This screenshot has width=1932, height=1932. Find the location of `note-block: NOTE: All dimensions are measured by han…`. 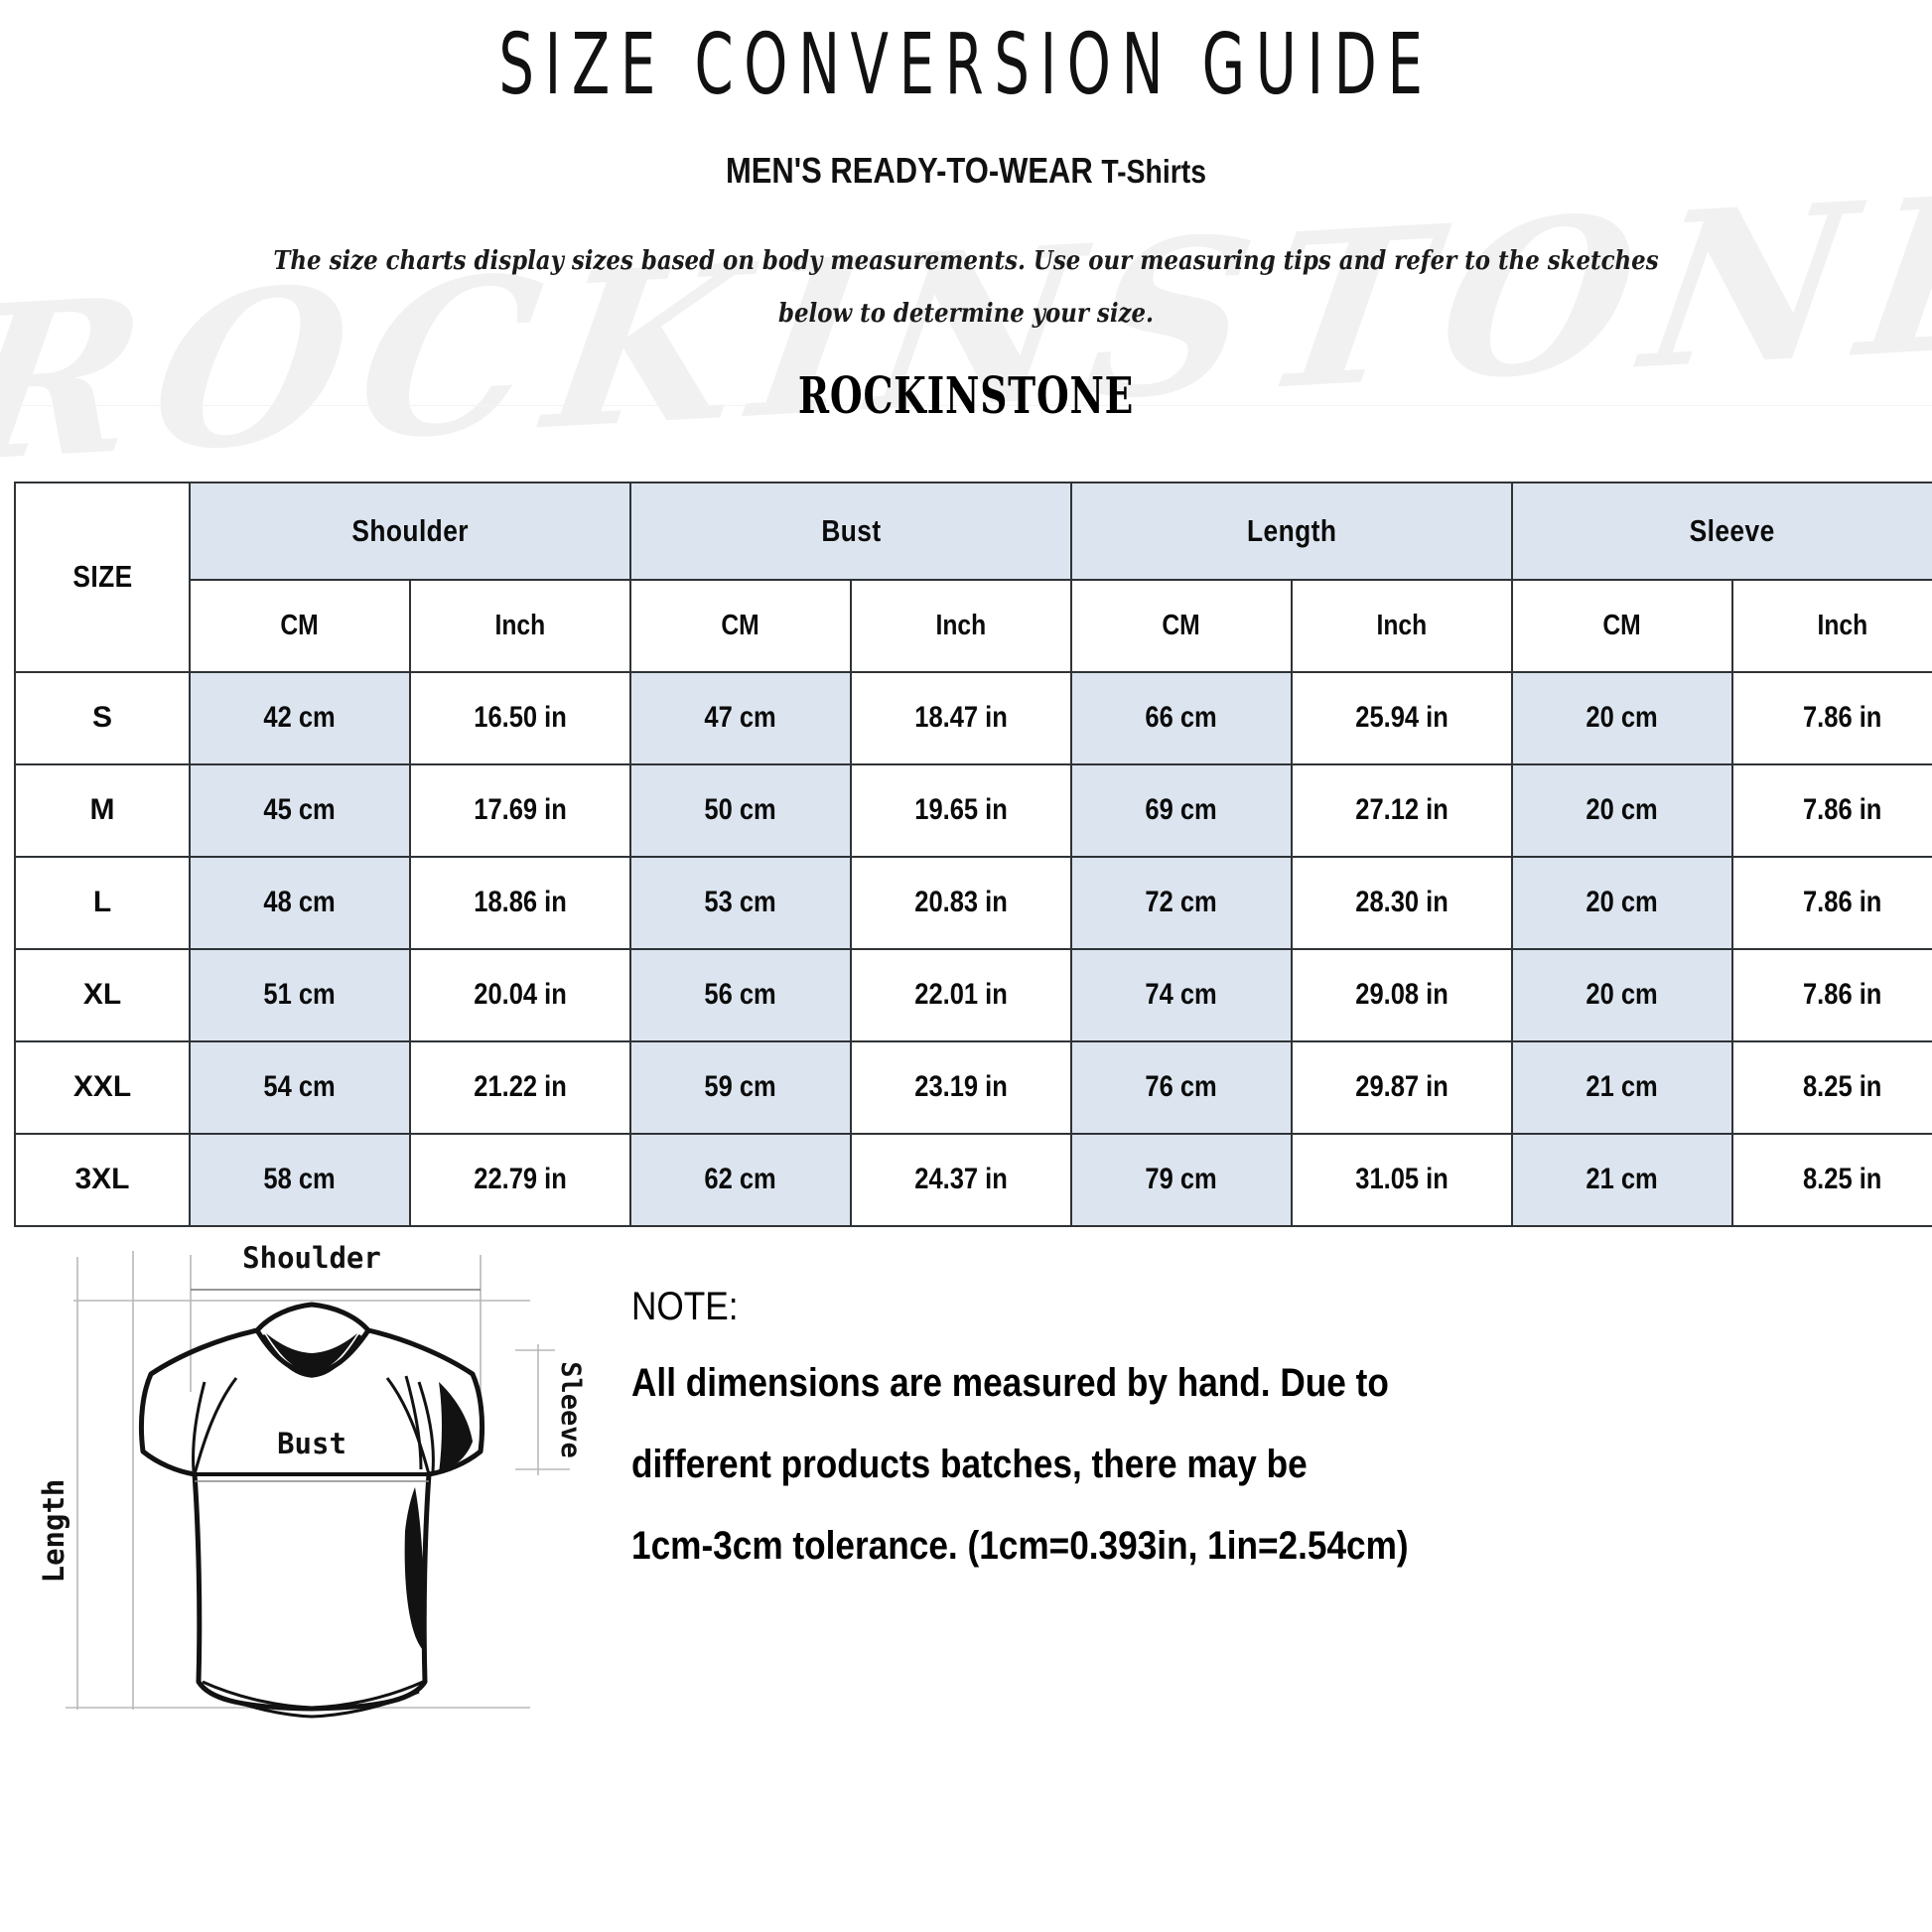

note-block: NOTE: All dimensions are measured by han… is located at coordinates (1264, 1420).